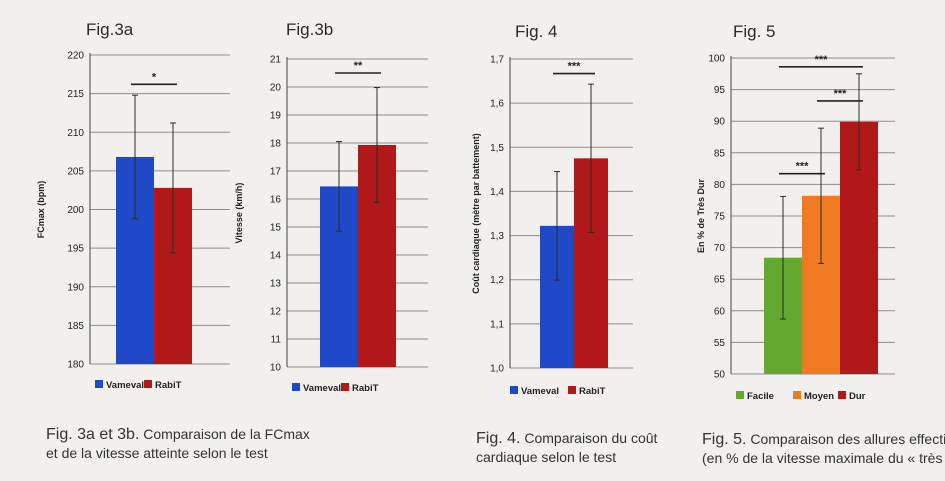 The width and height of the screenshot is (945, 481). I want to click on caption-fig4-line1: Comparaison du coût, so click(589, 438).